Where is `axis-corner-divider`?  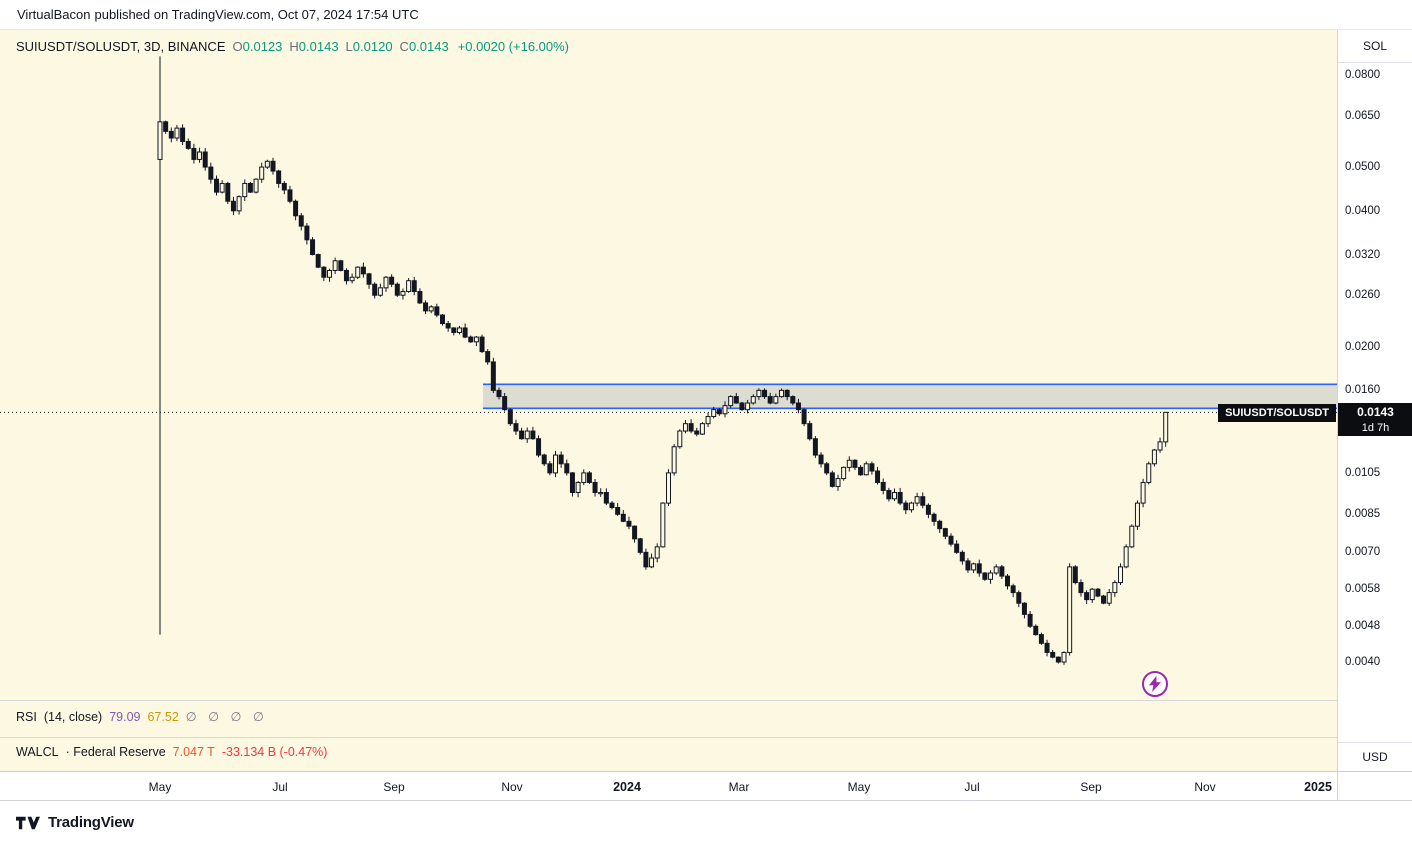 axis-corner-divider is located at coordinates (1337, 786).